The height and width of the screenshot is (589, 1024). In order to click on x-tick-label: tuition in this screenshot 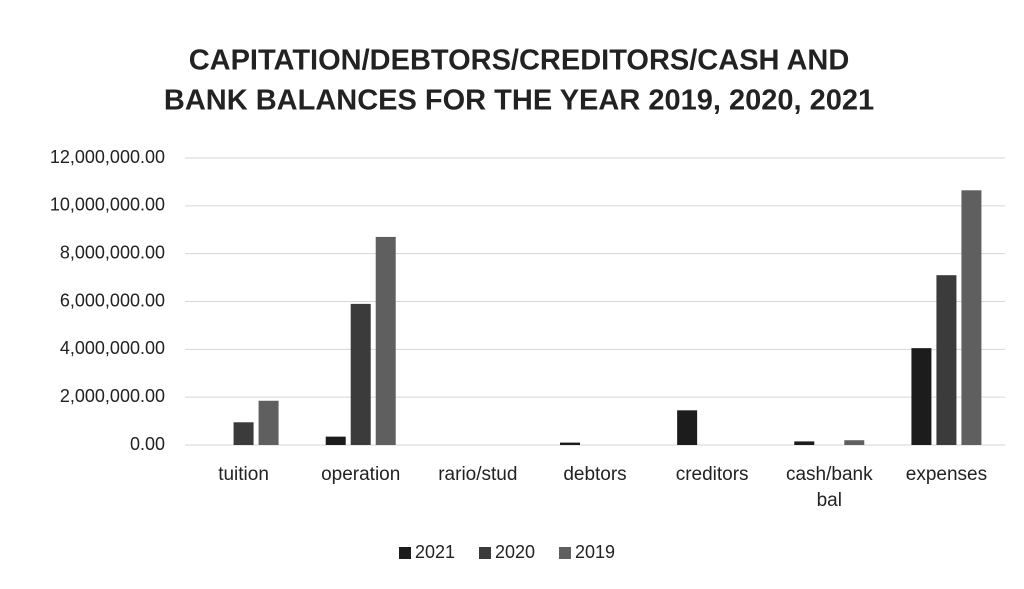, I will do `click(243, 474)`.